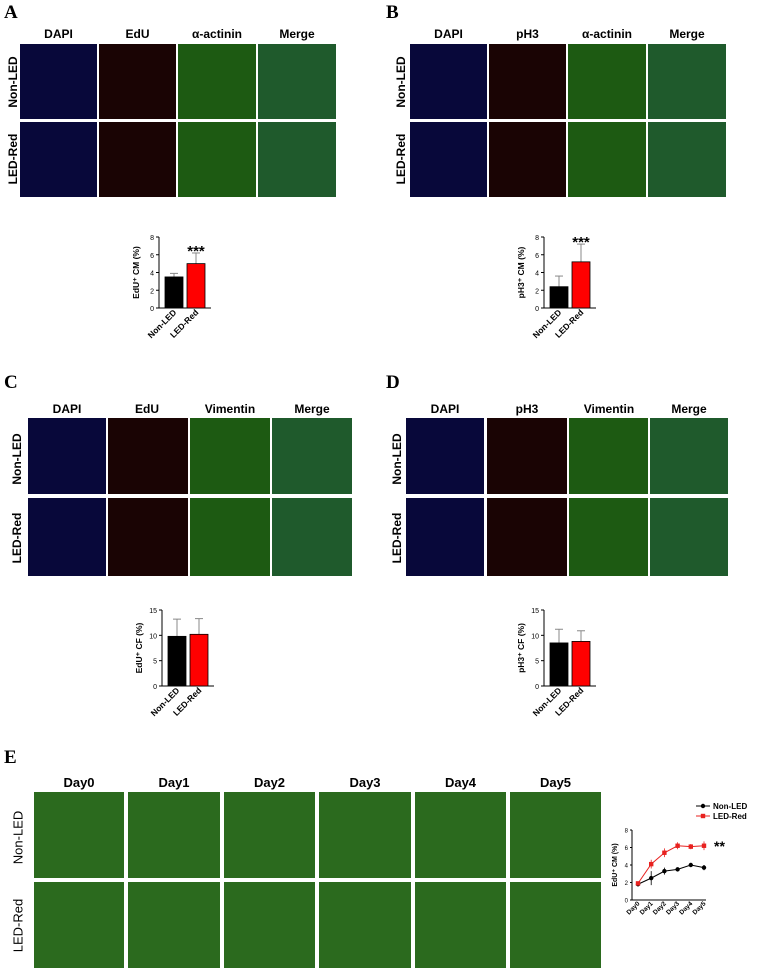  I want to click on panel-b-col-header: α-actinin, so click(607, 34).